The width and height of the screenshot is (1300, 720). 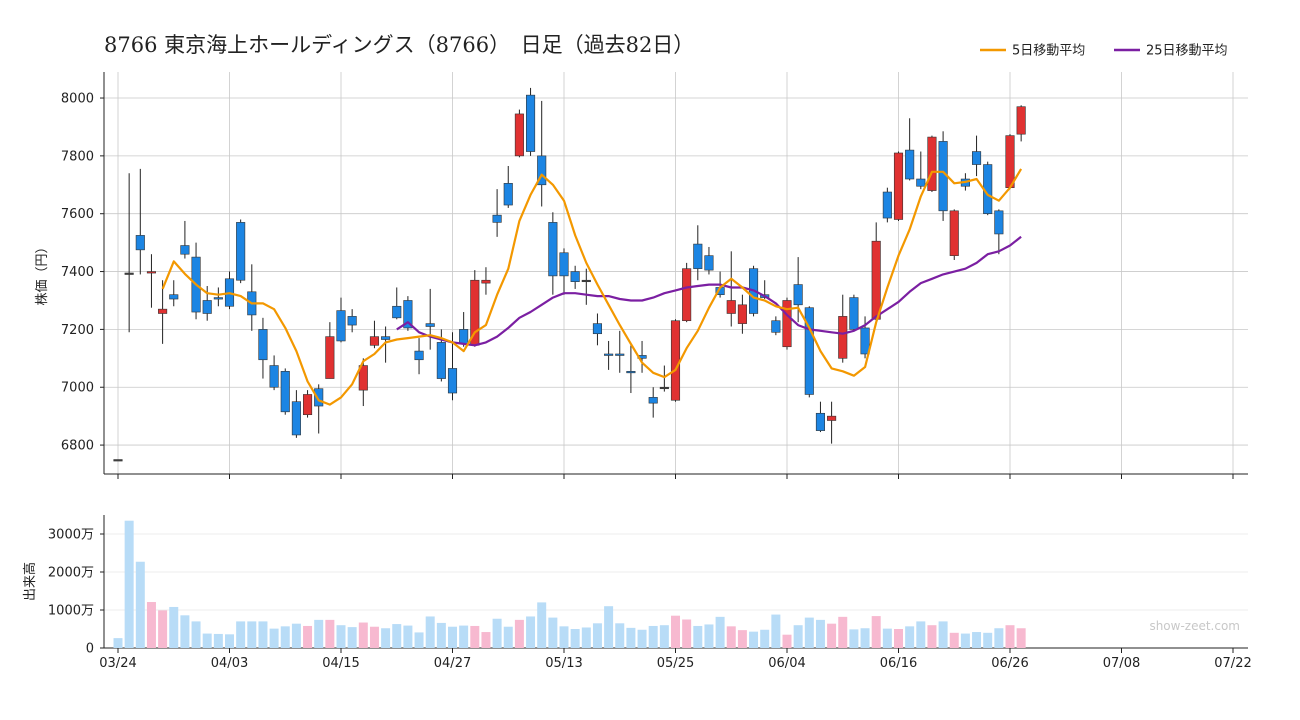 I want to click on legend-label-ma5: 5日移動平均, so click(x=1048, y=51).